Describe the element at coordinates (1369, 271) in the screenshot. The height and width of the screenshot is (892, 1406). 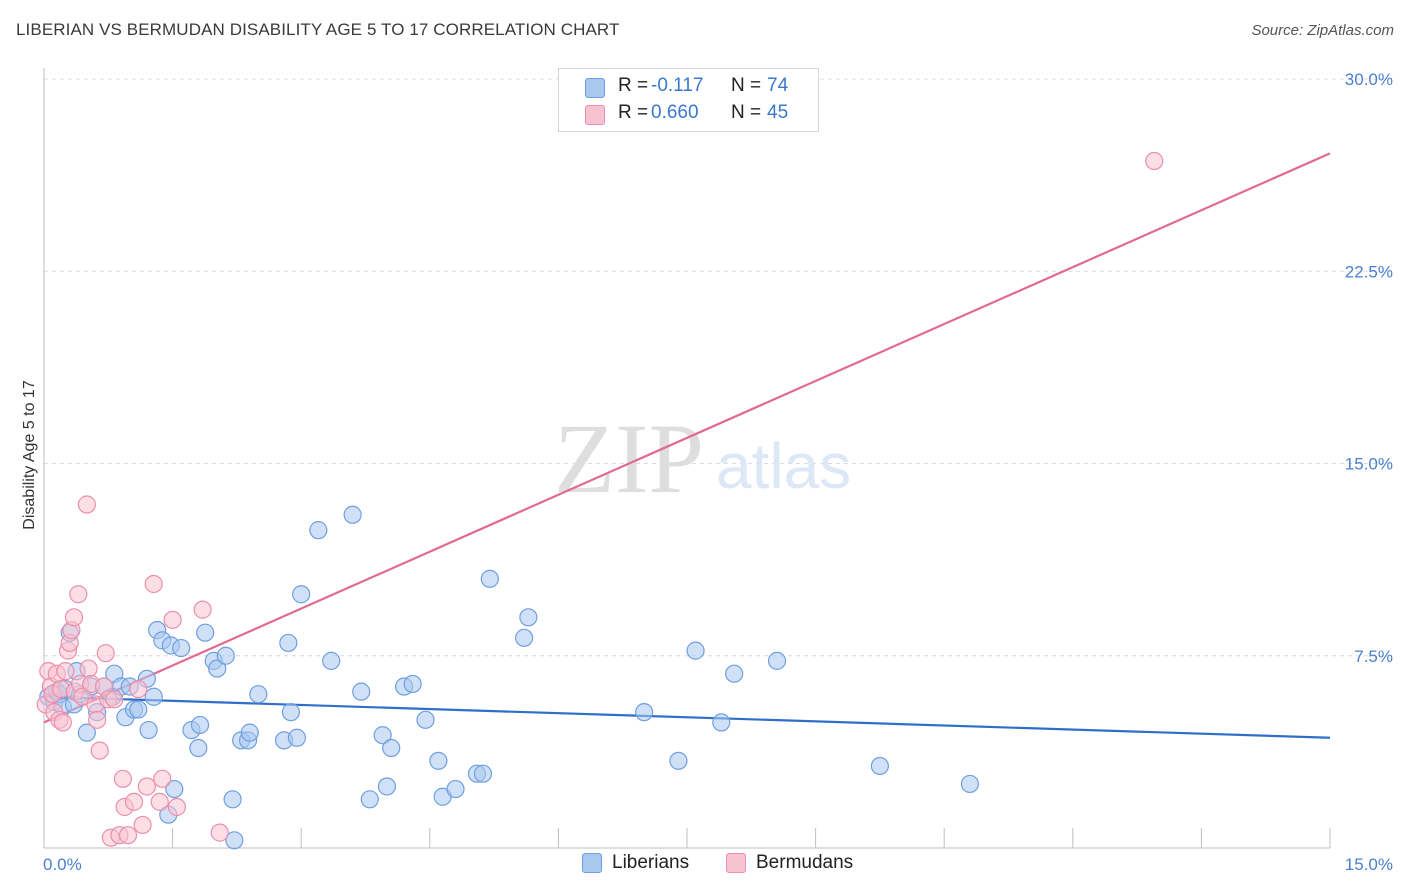
I see `y-tick-label: 22.5%` at that location.